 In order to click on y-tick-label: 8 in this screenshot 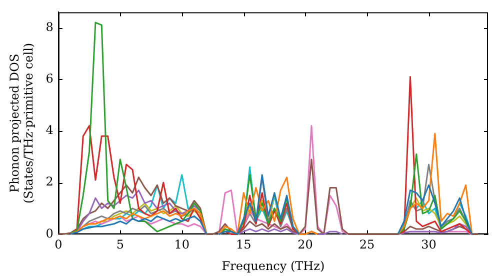, I will do `click(50, 27)`.